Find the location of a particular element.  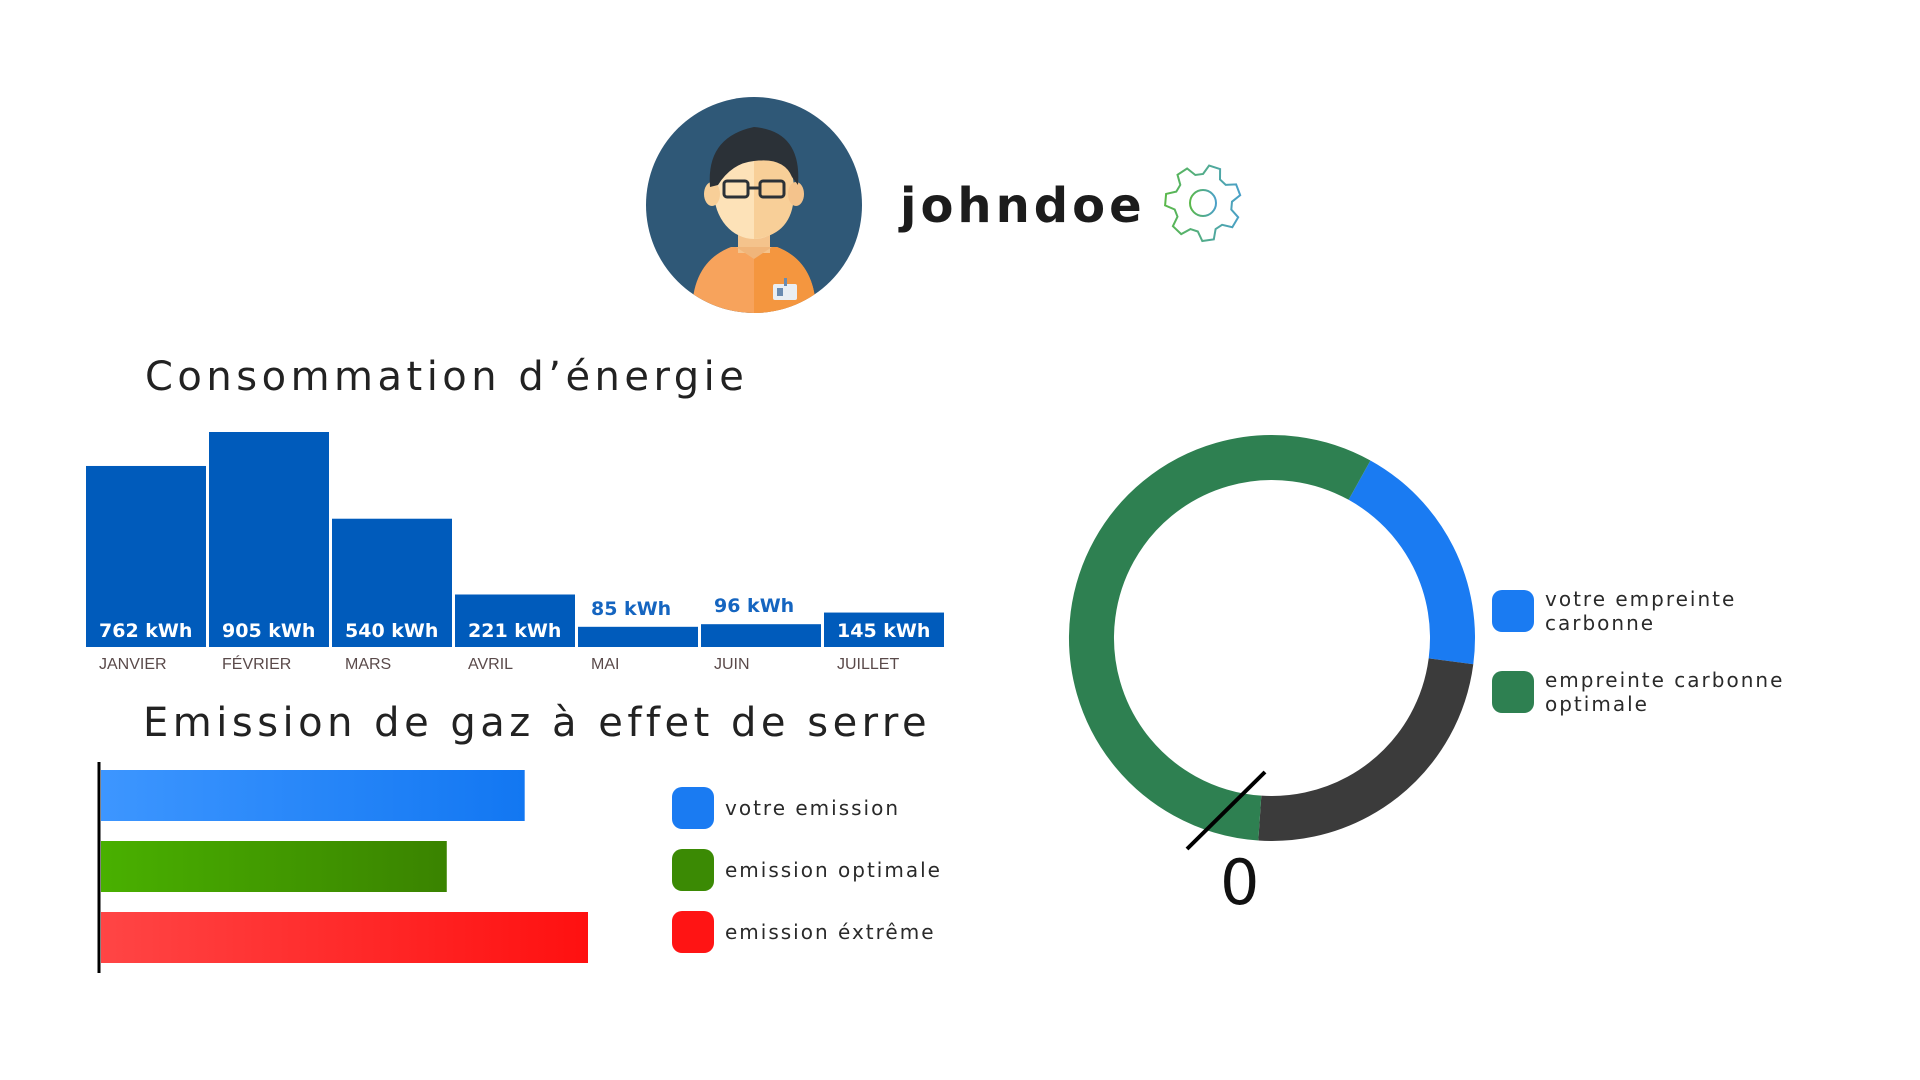

legend-item: votre empreinte carbonne is located at coordinates (1668, 610).